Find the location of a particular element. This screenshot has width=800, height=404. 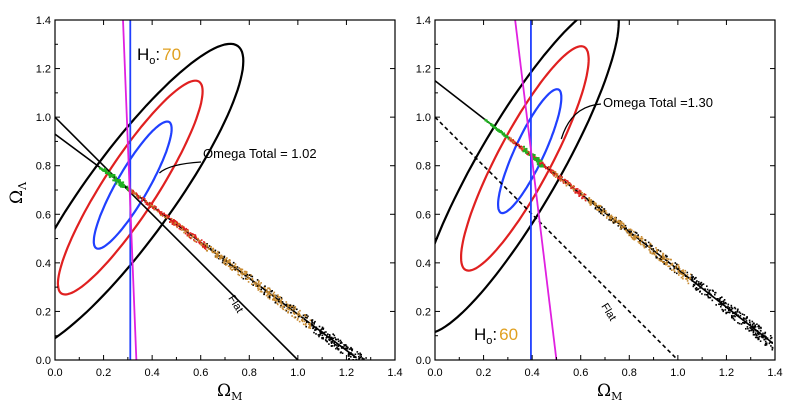

y-axis-label: ΩΛ is located at coordinates (18, 192).